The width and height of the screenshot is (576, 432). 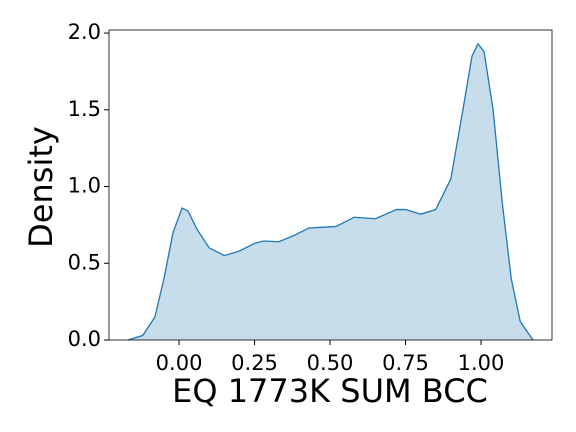 What do you see at coordinates (481, 363) in the screenshot?
I see `x-tick-label: 1.00` at bounding box center [481, 363].